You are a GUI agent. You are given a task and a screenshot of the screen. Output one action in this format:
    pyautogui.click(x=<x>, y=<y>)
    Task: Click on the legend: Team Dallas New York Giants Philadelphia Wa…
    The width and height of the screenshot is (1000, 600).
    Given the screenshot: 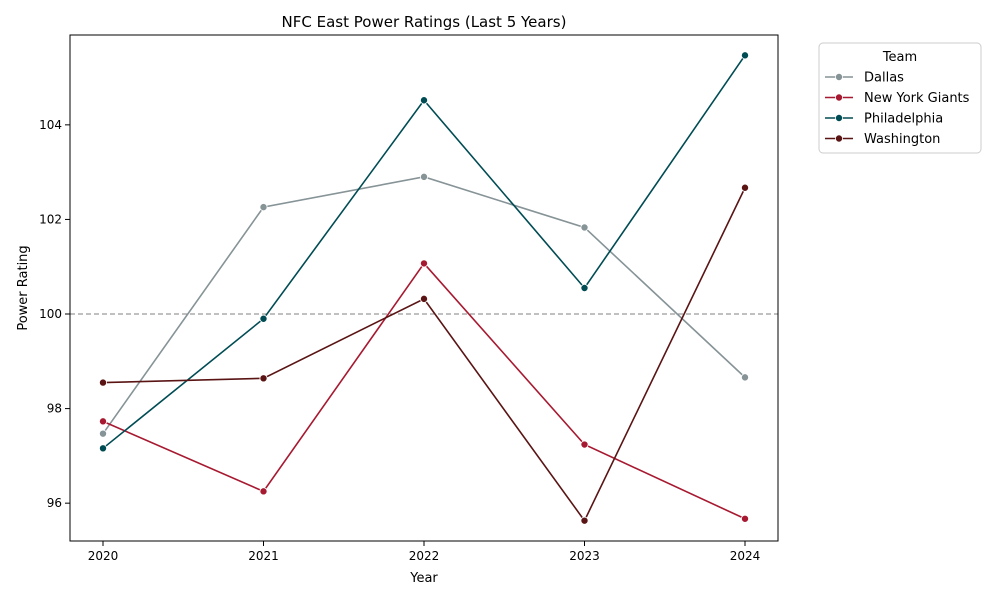 What is the action you would take?
    pyautogui.click(x=900, y=98)
    